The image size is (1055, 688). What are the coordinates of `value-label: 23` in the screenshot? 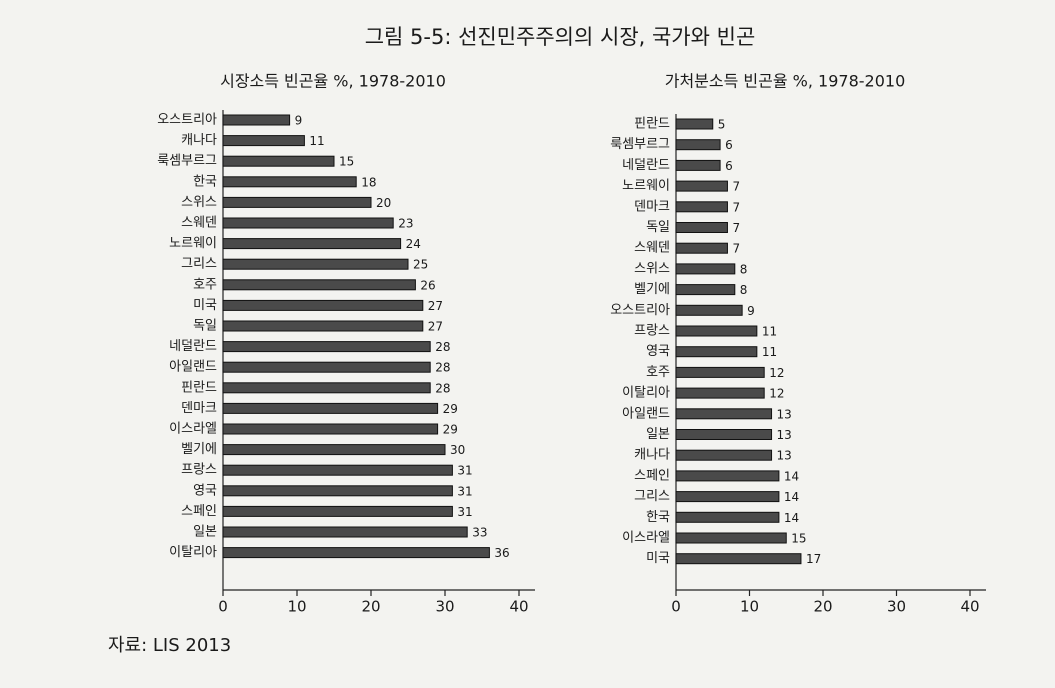 It's located at (405, 224).